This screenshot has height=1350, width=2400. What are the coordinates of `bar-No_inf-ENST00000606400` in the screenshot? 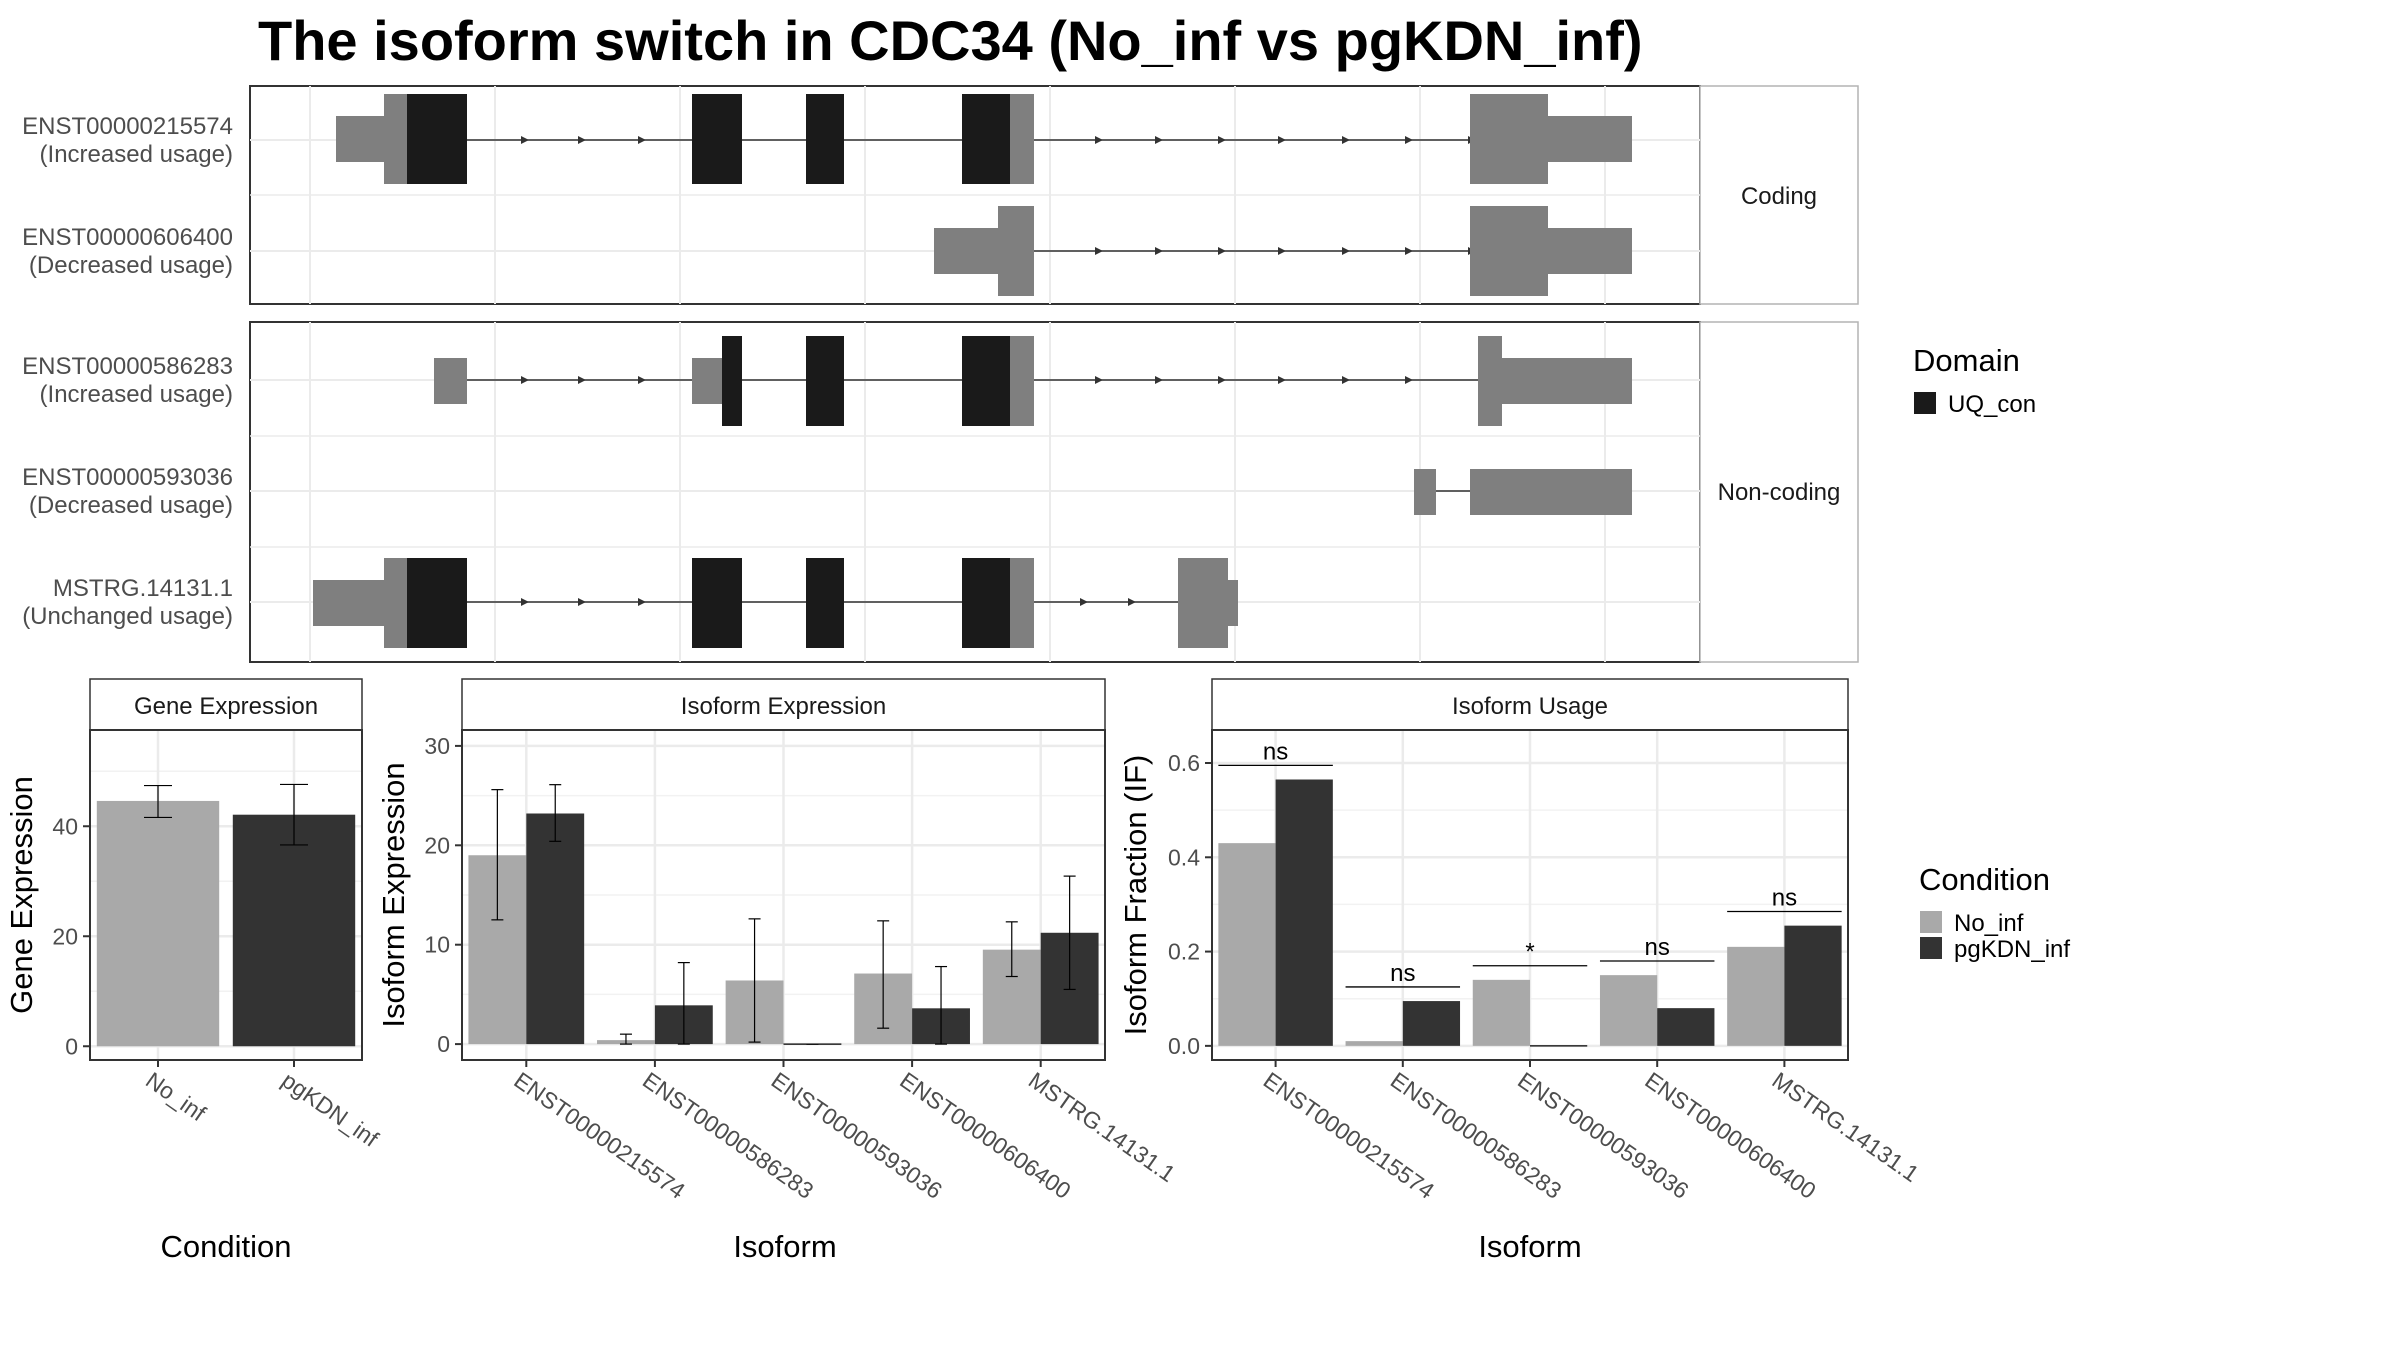 It's located at (1628, 1010).